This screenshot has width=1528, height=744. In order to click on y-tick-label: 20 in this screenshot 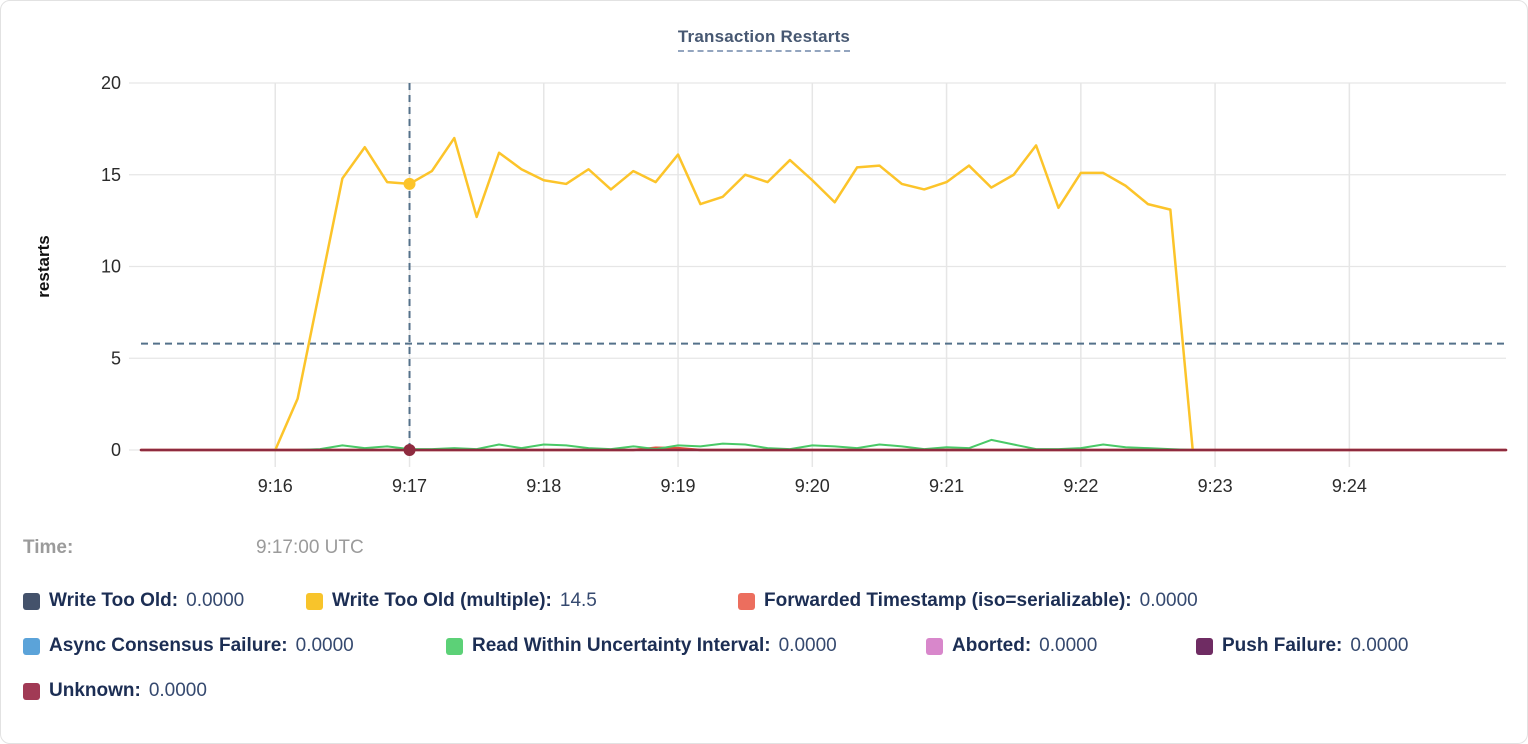, I will do `click(111, 83)`.